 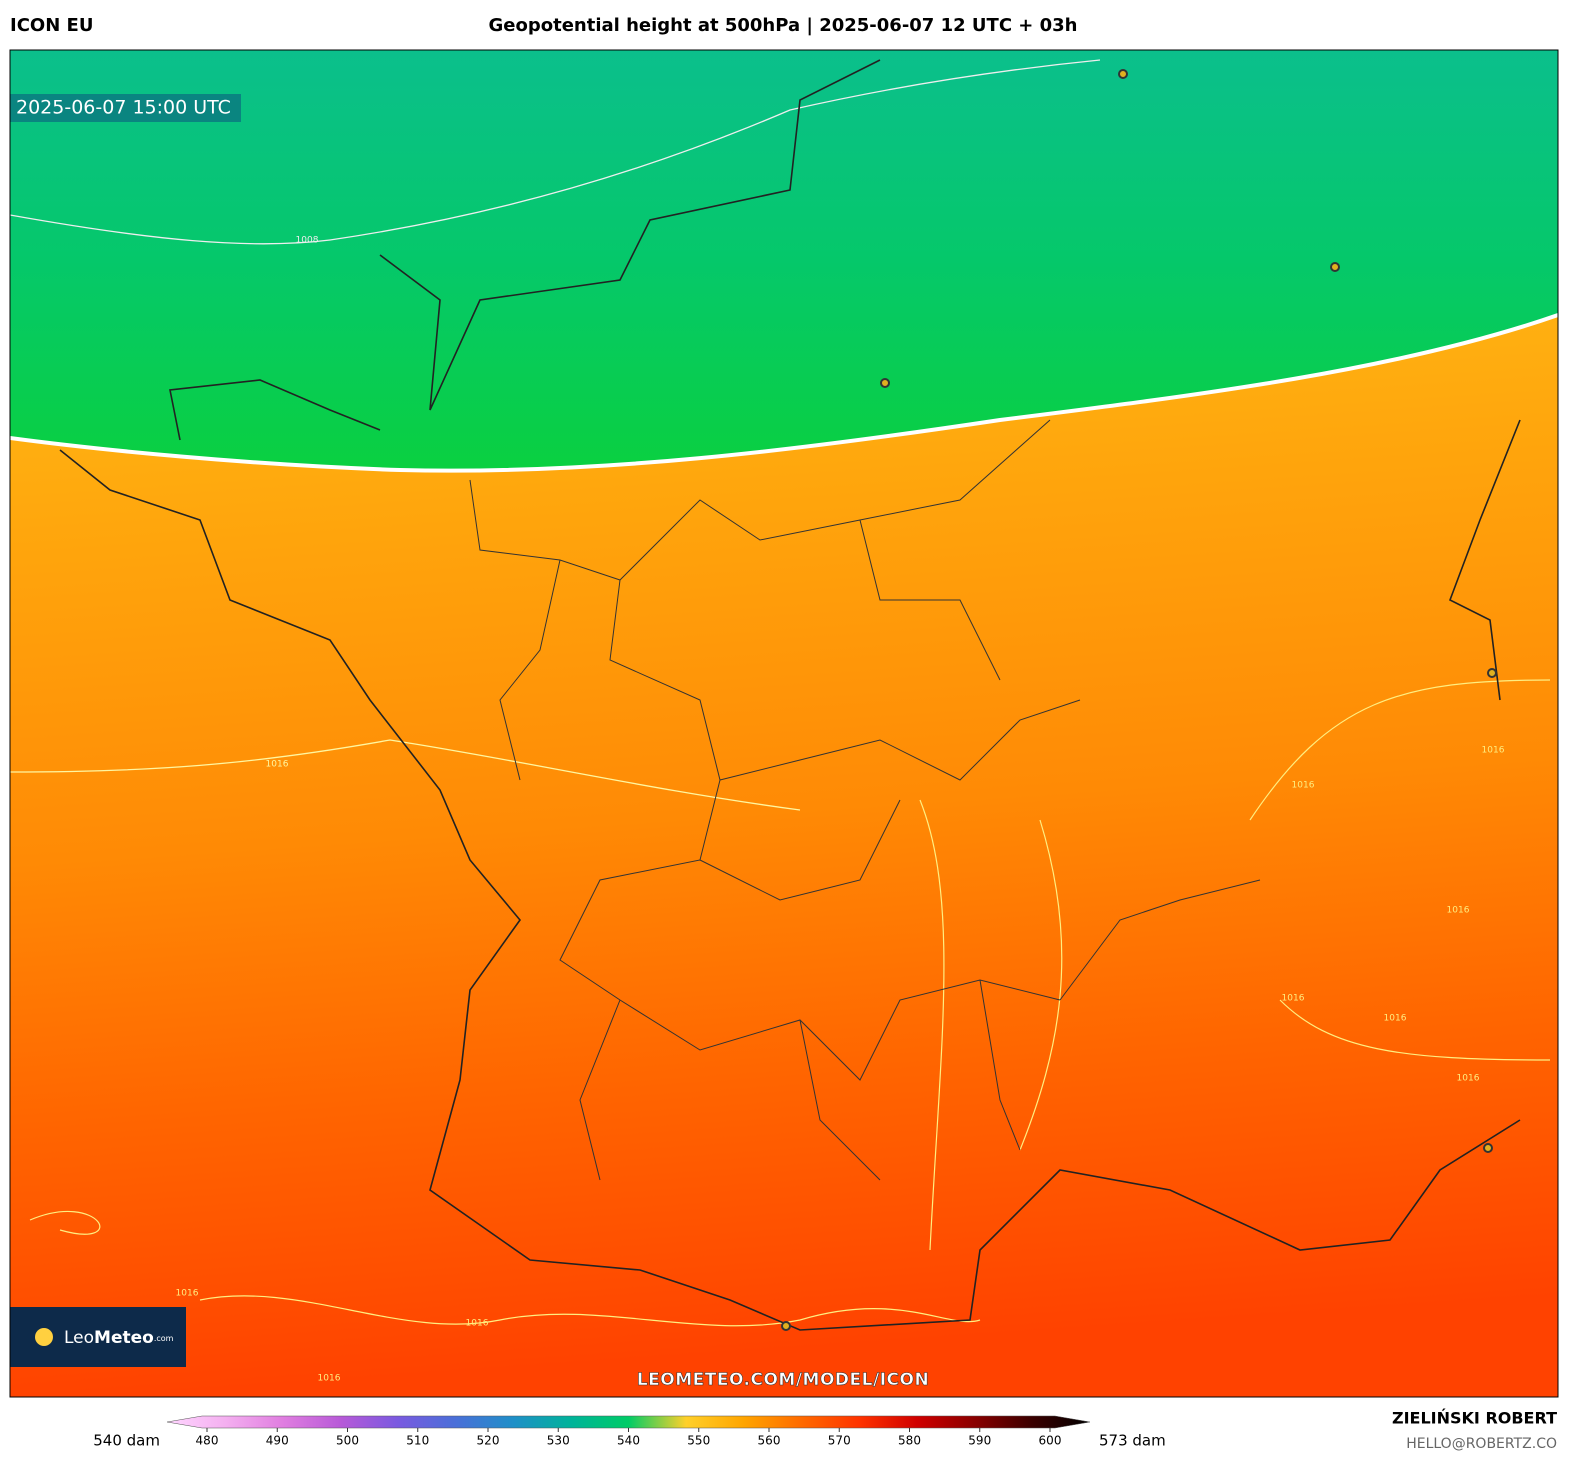 I want to click on logo-suffix: .com, so click(x=164, y=1338).